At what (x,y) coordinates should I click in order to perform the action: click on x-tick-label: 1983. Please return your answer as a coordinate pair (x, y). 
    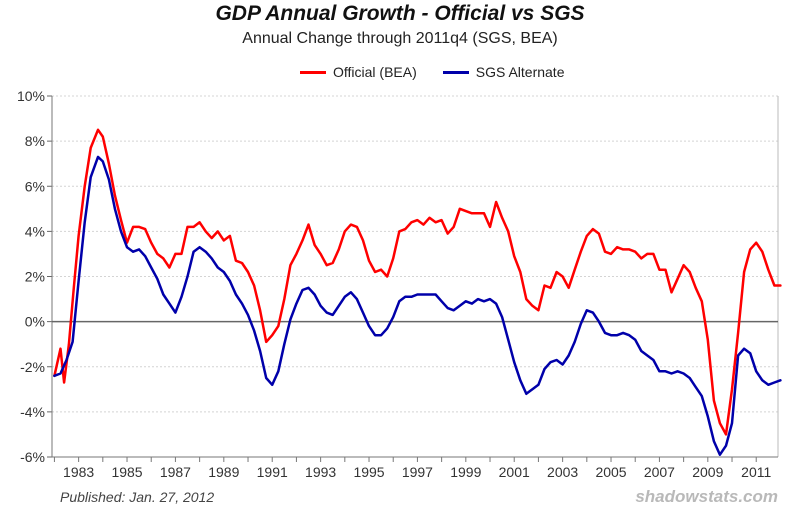
    Looking at the image, I should click on (78, 472).